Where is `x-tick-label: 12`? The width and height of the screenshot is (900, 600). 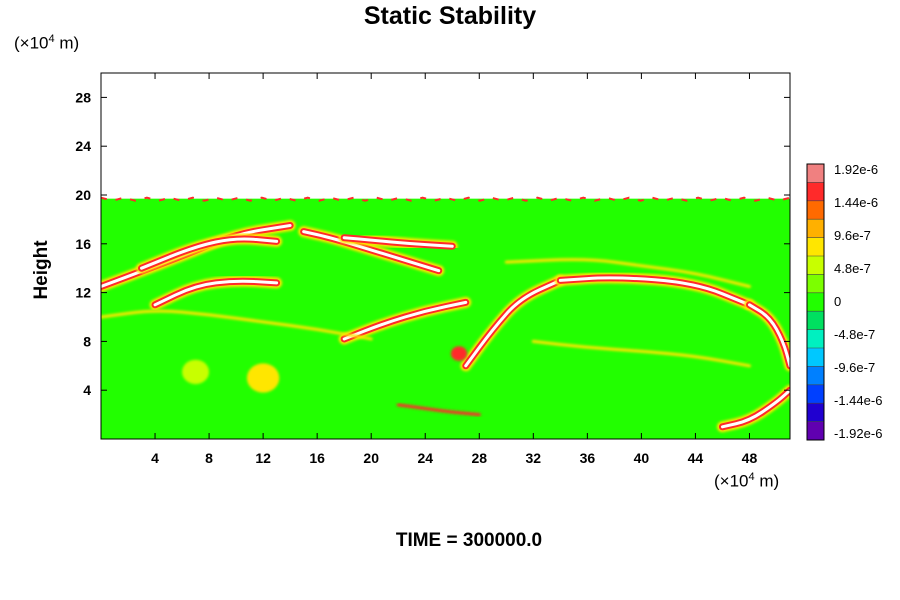 x-tick-label: 12 is located at coordinates (263, 458).